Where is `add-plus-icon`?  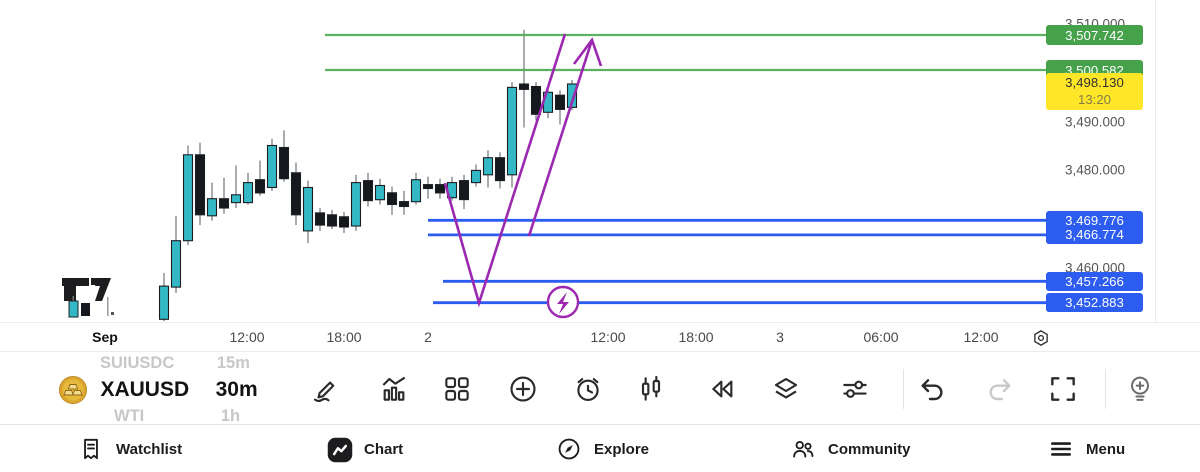
add-plus-icon is located at coordinates (523, 389).